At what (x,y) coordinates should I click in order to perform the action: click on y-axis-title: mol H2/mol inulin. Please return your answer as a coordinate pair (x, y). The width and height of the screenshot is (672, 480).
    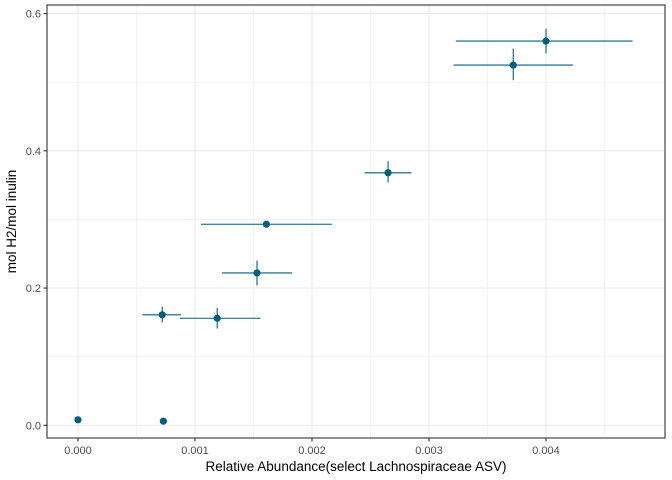
    Looking at the image, I should click on (11, 222).